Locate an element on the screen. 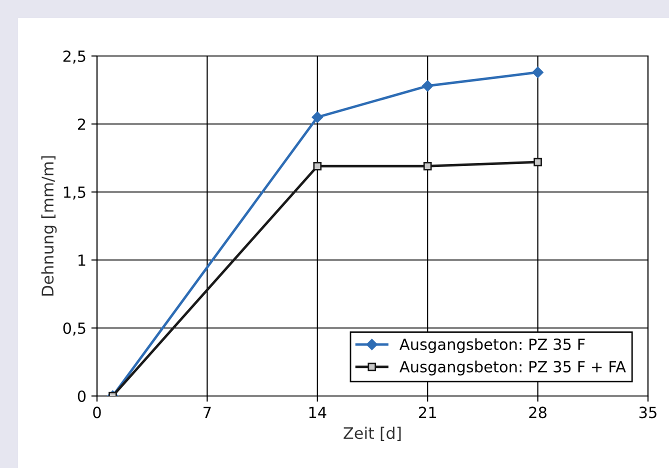  x-tick-label: 21 is located at coordinates (427, 412).